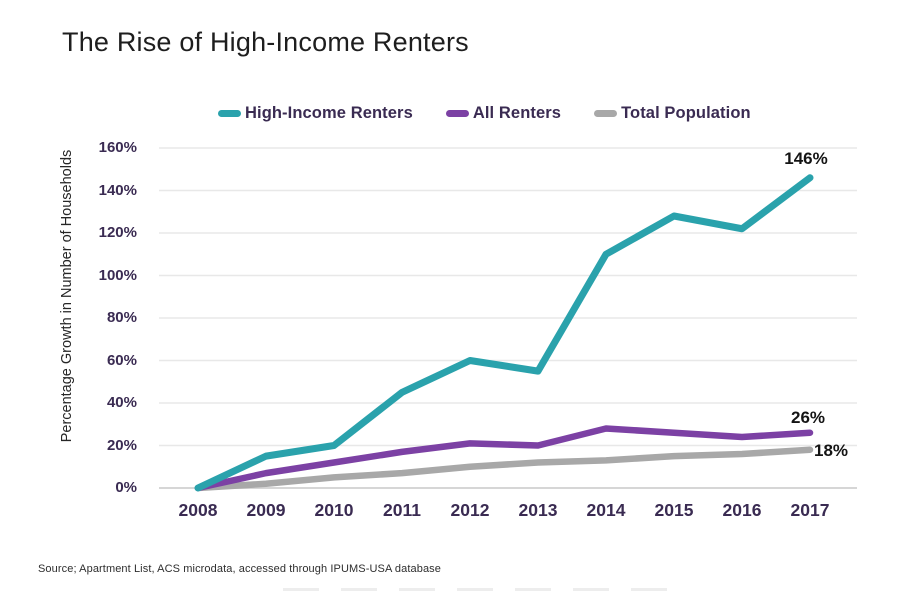 The width and height of the screenshot is (920, 595). I want to click on cropped-text-artifact, so click(483, 589).